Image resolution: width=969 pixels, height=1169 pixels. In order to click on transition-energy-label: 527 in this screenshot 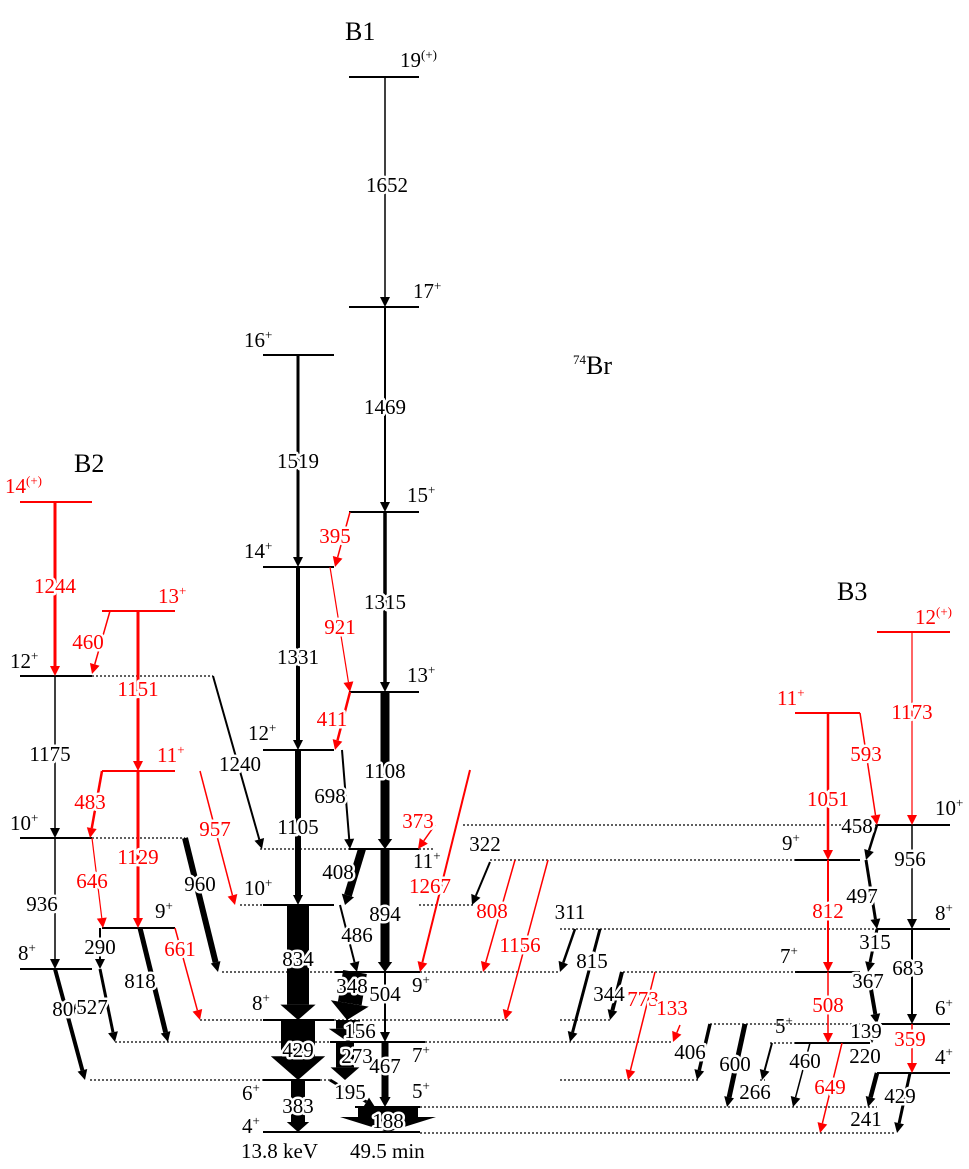, I will do `click(92, 1007)`.